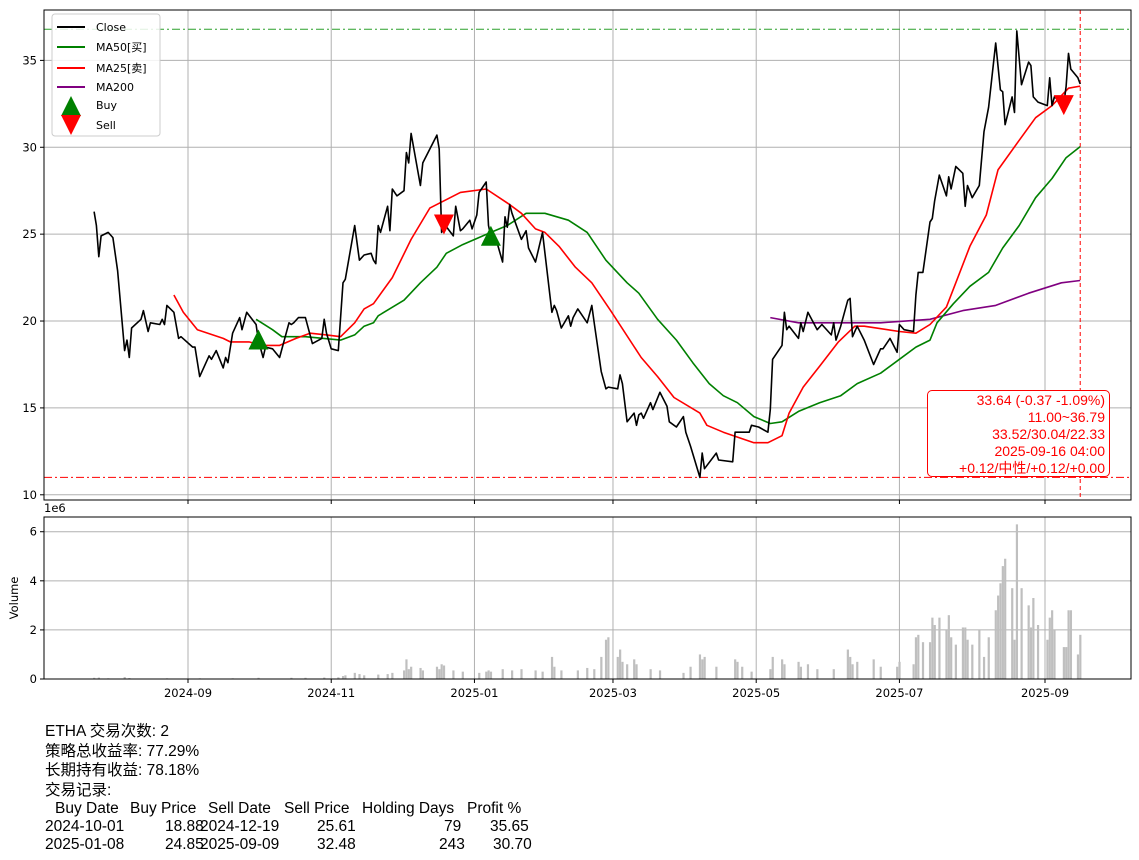 Image resolution: width=1139 pixels, height=860 pixels. Describe the element at coordinates (1049, 451) in the screenshot. I see `info-timestamp: 2025-09-16 04:00` at that location.